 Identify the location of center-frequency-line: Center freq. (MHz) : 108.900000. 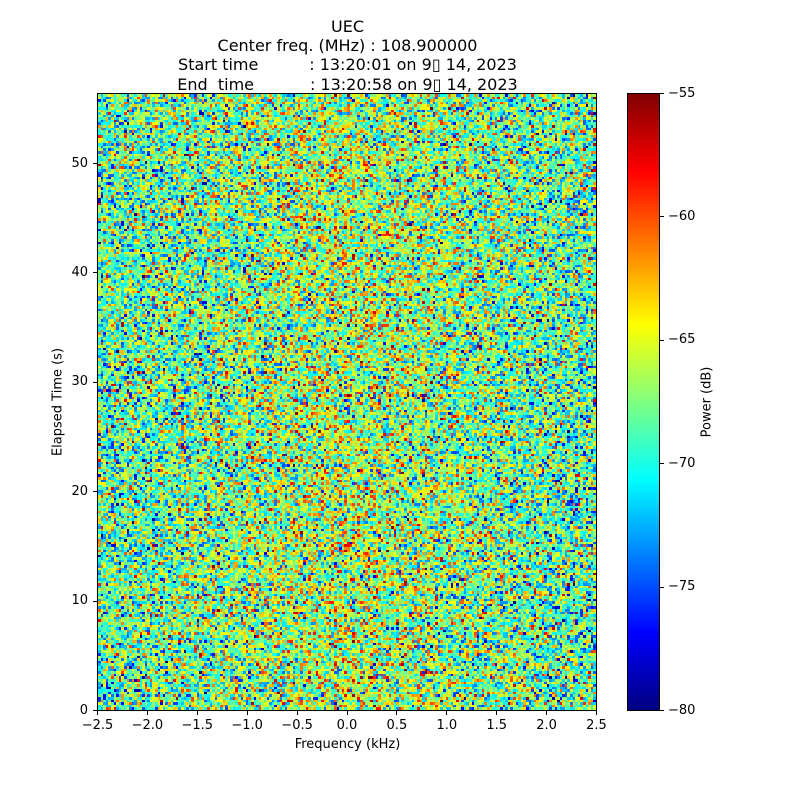
(347, 46).